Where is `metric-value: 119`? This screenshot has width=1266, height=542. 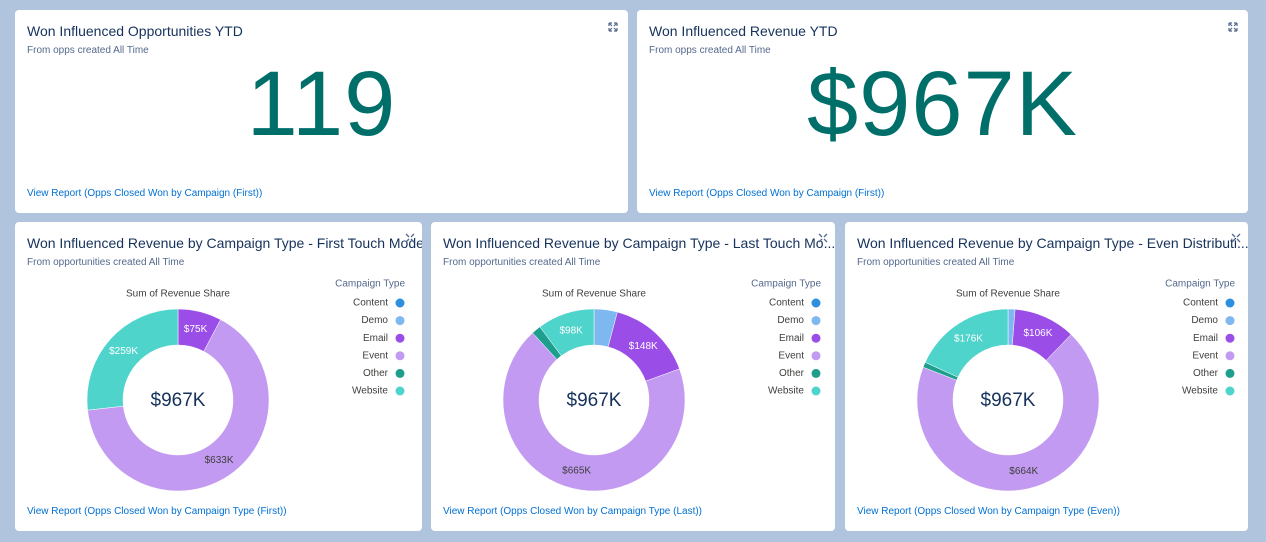 metric-value: 119 is located at coordinates (321, 104).